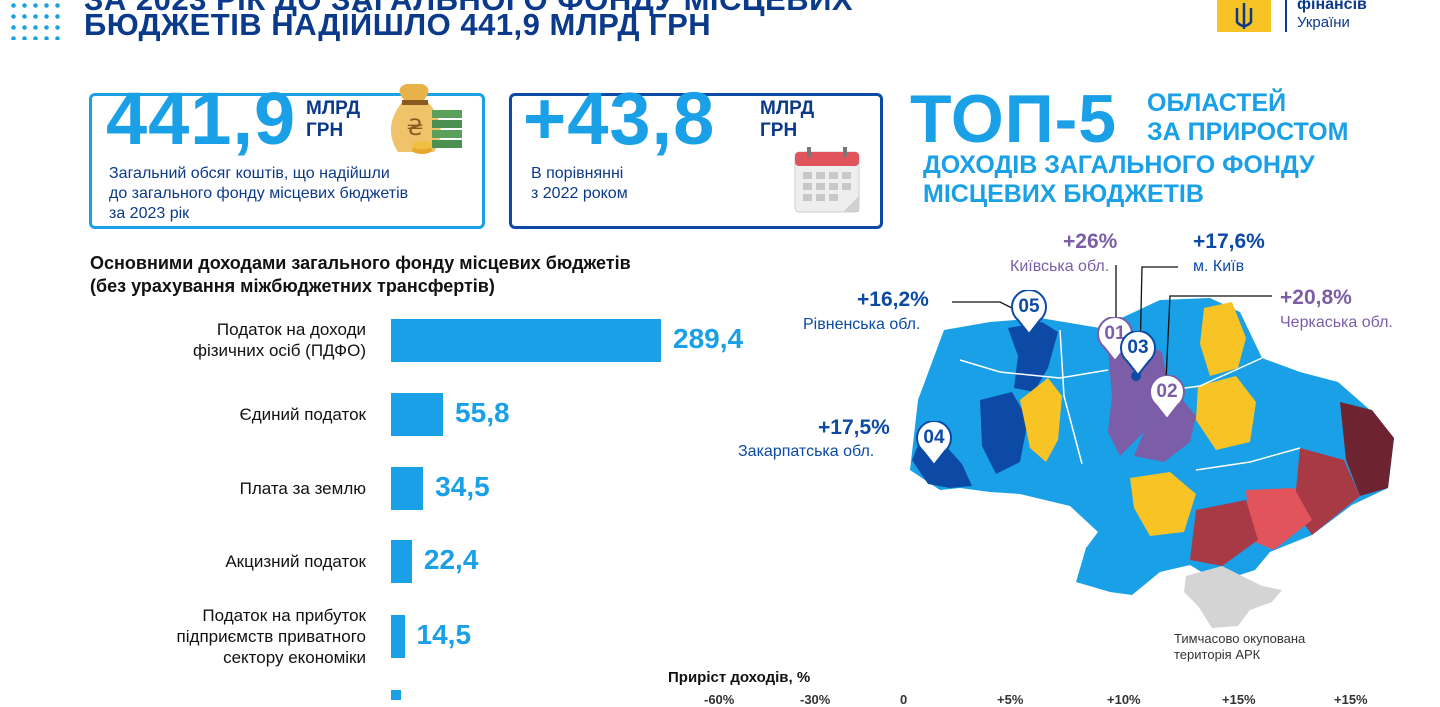  Describe the element at coordinates (577, 173) in the screenshot. I see `desc-line1: В порівнянні` at that location.